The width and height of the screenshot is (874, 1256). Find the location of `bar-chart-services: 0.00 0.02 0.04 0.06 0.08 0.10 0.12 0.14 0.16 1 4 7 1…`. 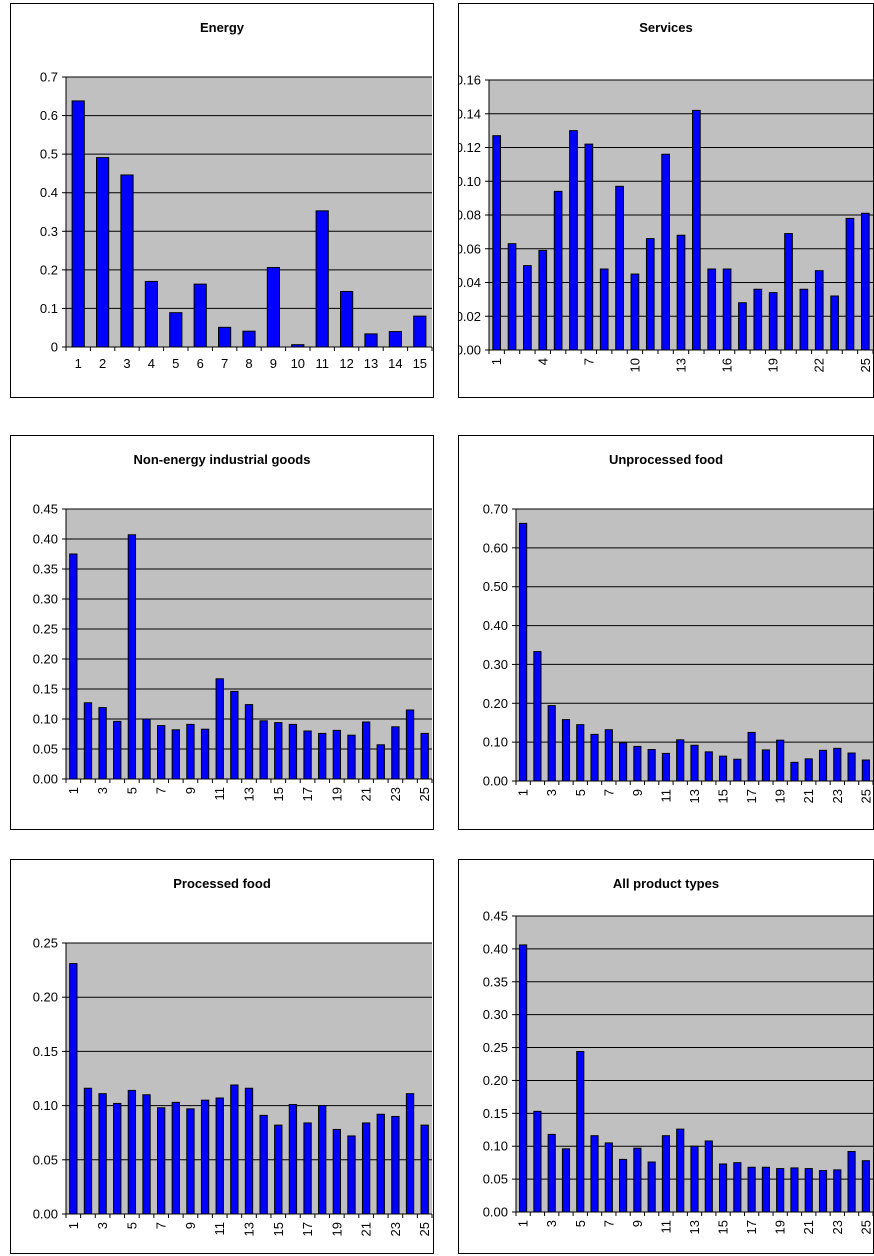

bar-chart-services: 0.00 0.02 0.04 0.06 0.08 0.10 0.12 0.14 0.16 1 4 7 1… is located at coordinates (666, 222).